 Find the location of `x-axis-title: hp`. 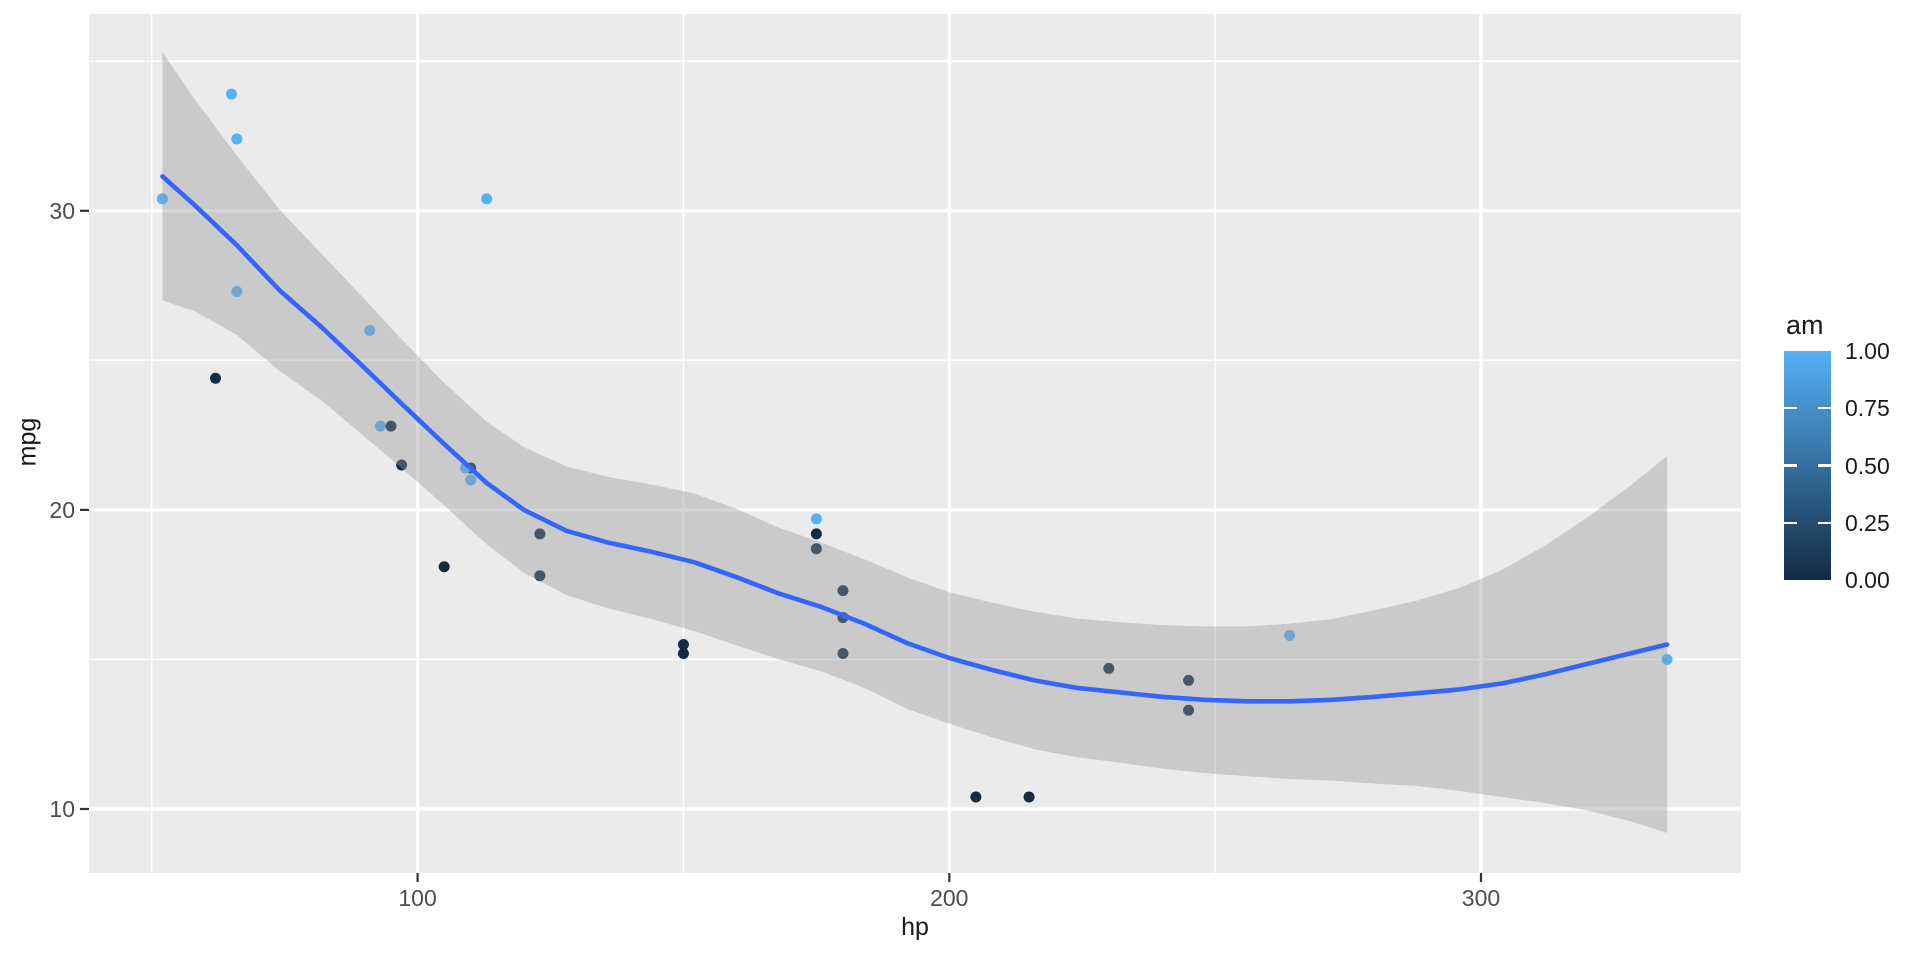

x-axis-title: hp is located at coordinates (915, 927).